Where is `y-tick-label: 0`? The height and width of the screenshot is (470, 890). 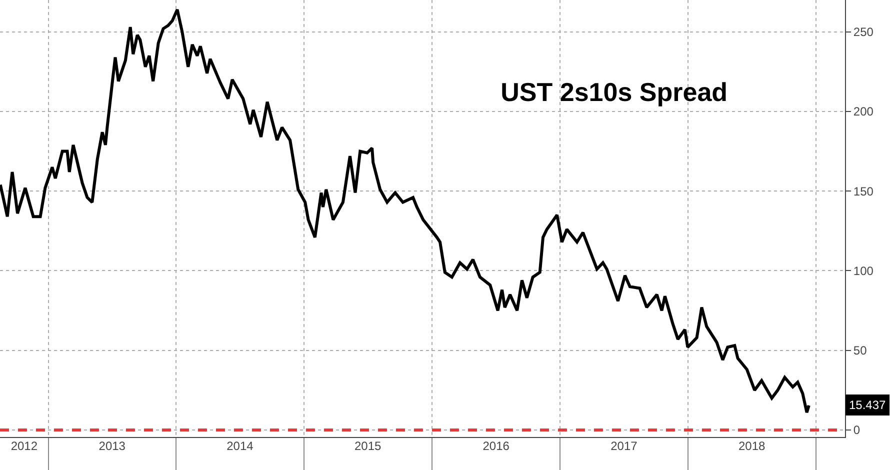
y-tick-label: 0 is located at coordinates (856, 430).